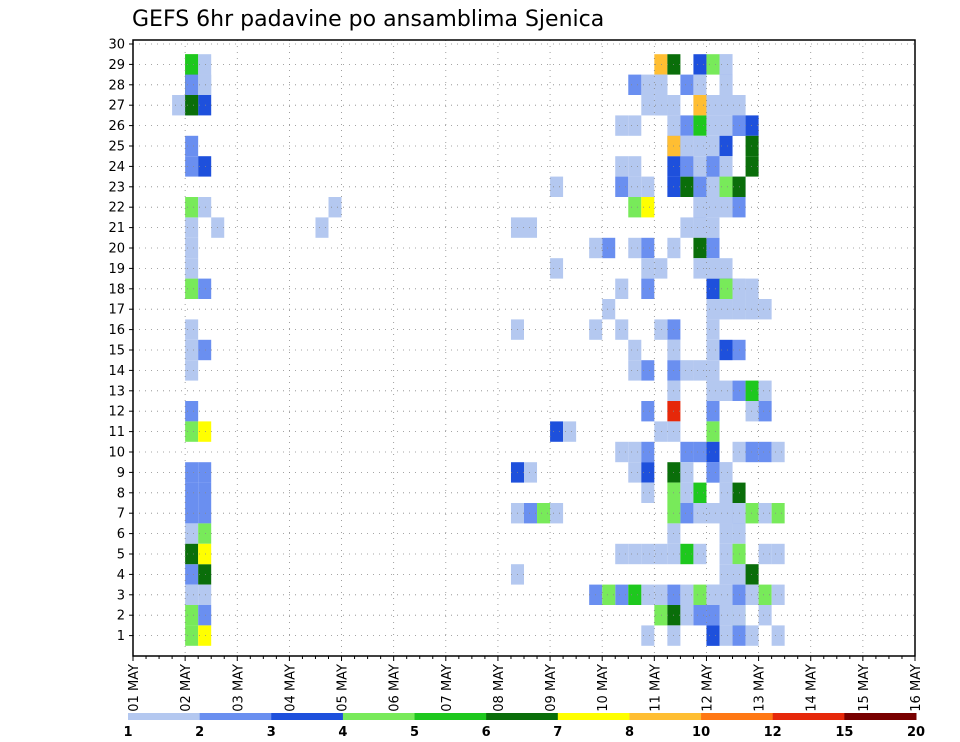 The height and width of the screenshot is (742, 960). I want to click on y-tick-label: 28, so click(116, 85).